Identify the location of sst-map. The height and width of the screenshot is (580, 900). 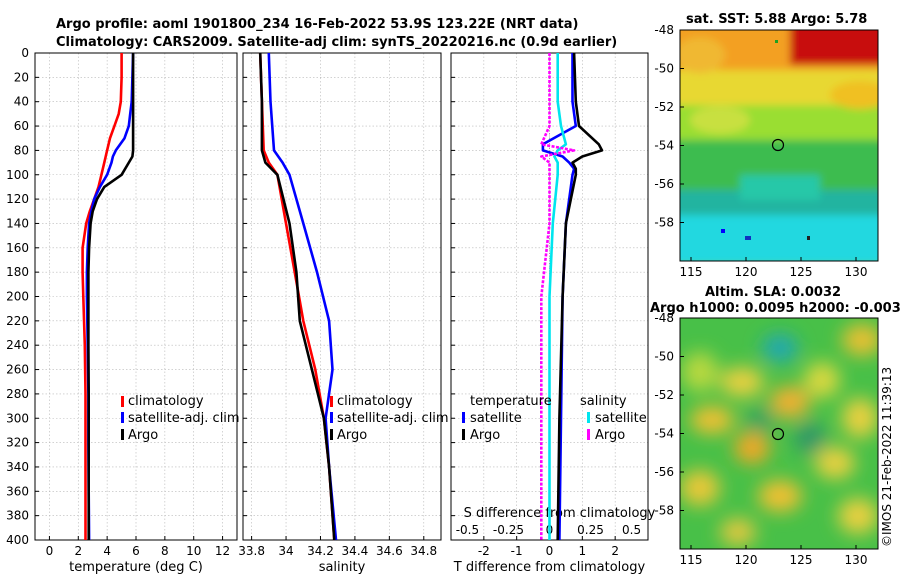
(779, 145).